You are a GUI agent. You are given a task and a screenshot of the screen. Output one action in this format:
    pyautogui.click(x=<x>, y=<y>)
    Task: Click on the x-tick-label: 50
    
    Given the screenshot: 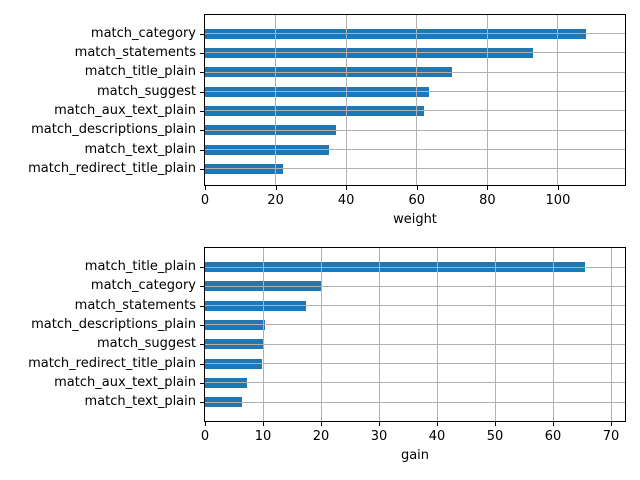 What is the action you would take?
    pyautogui.click(x=495, y=436)
    